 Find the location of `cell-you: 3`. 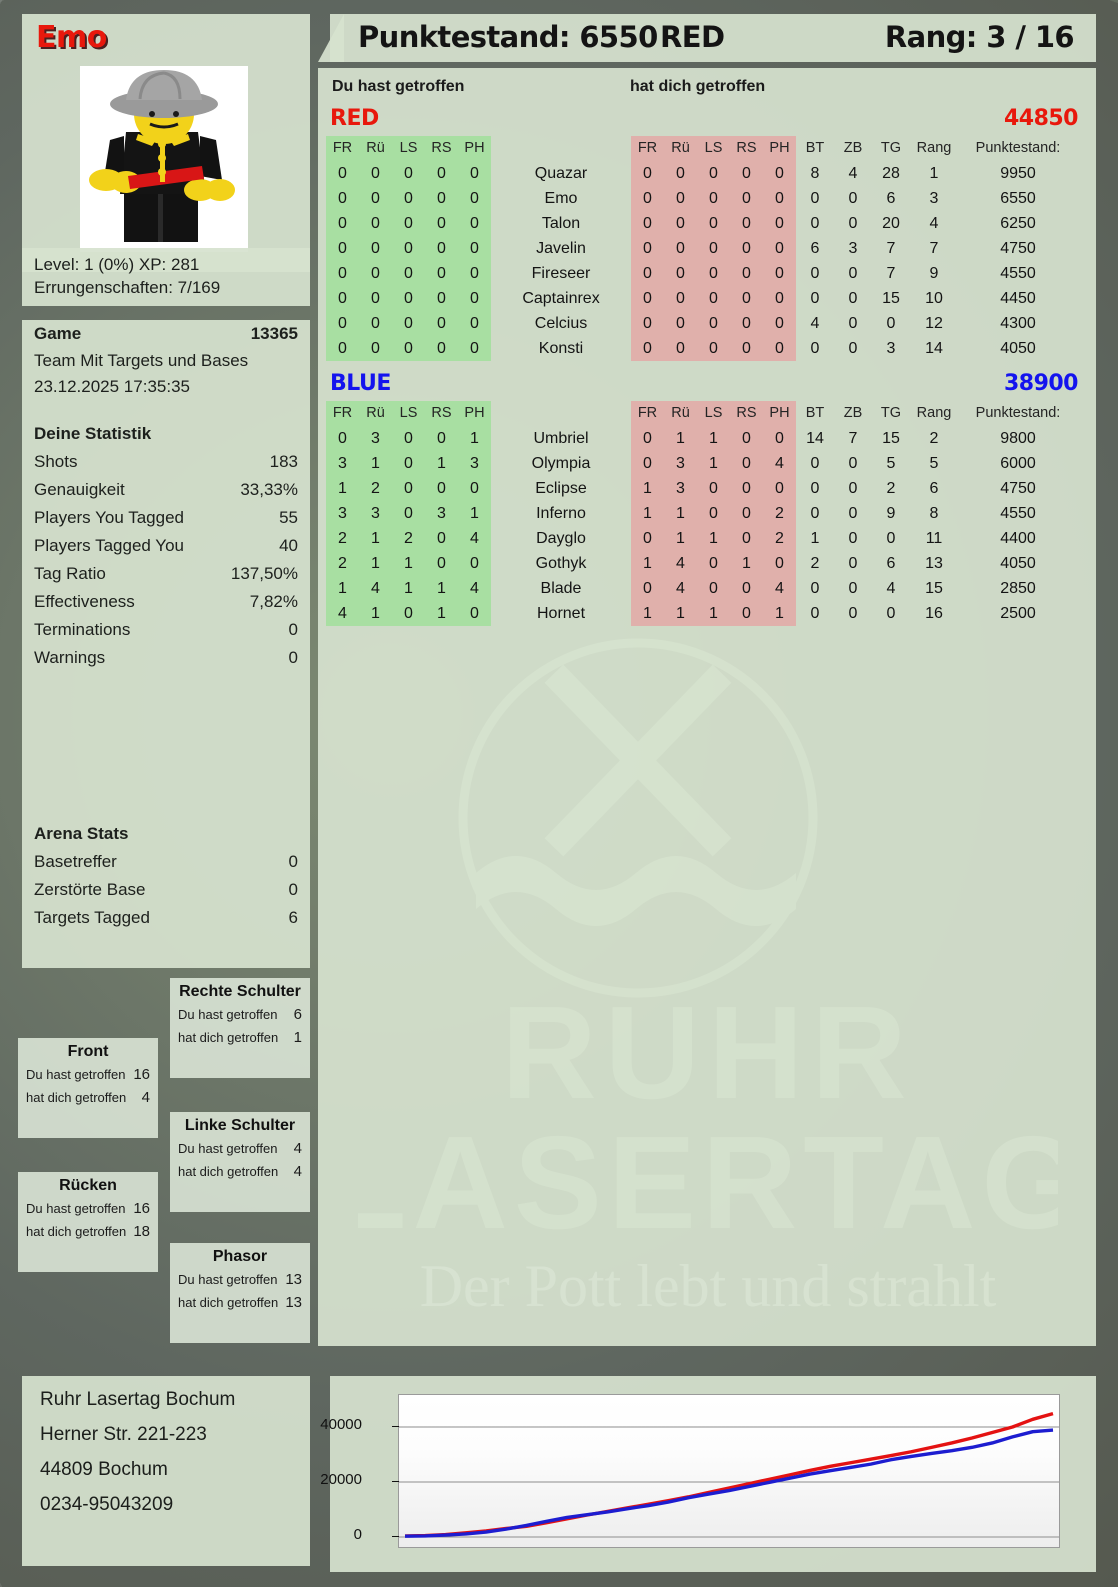

cell-you: 3 is located at coordinates (342, 463).